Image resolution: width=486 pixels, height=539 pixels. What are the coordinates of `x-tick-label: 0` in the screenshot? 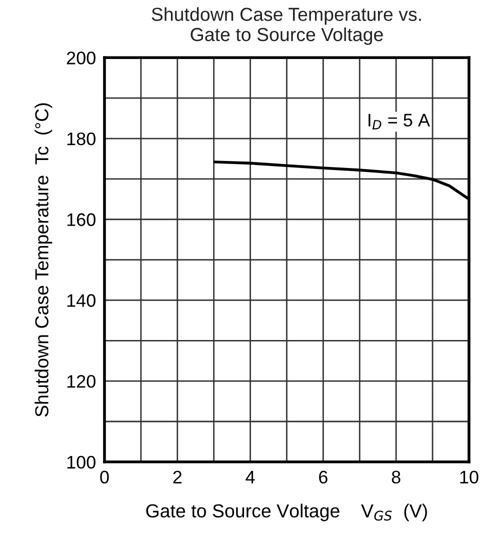 It's located at (104, 477).